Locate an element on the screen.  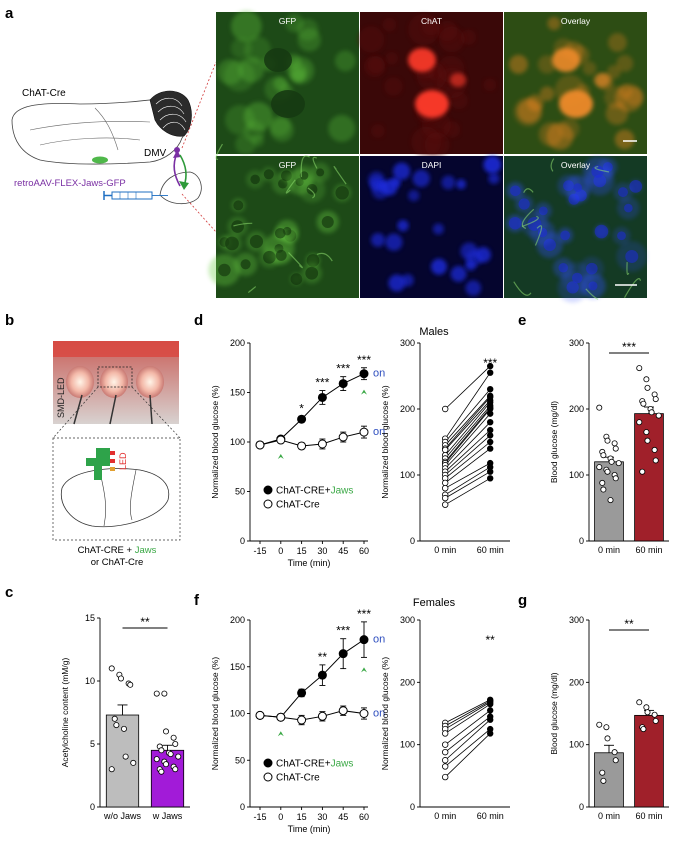
y-tick-label: 15 is located at coordinates (90, 618).